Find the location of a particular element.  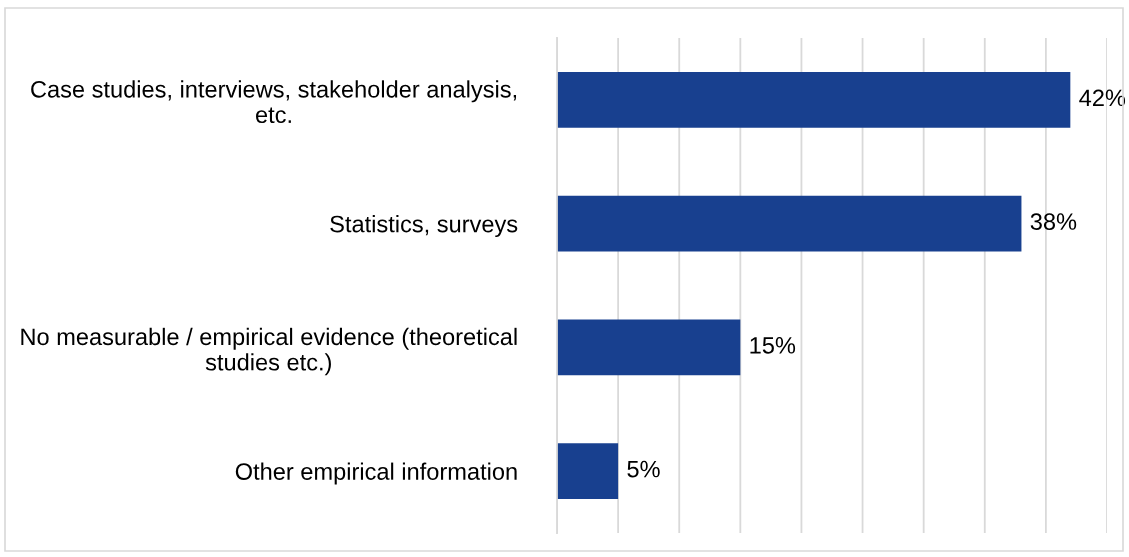

y-tick-label: Statistics, surveys is located at coordinates (424, 226).